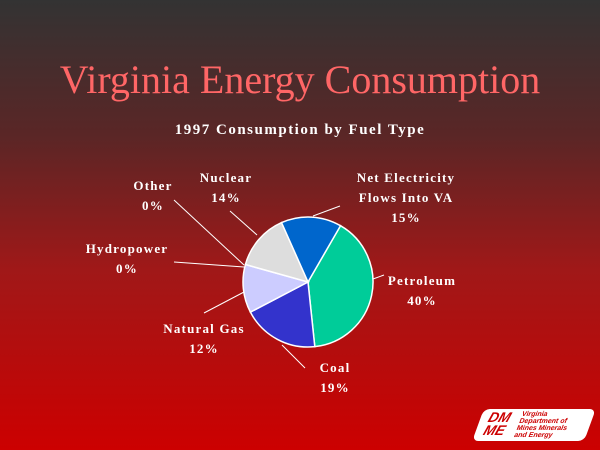 The width and height of the screenshot is (600, 450). I want to click on slice-percent-other: 0%, so click(153, 205).